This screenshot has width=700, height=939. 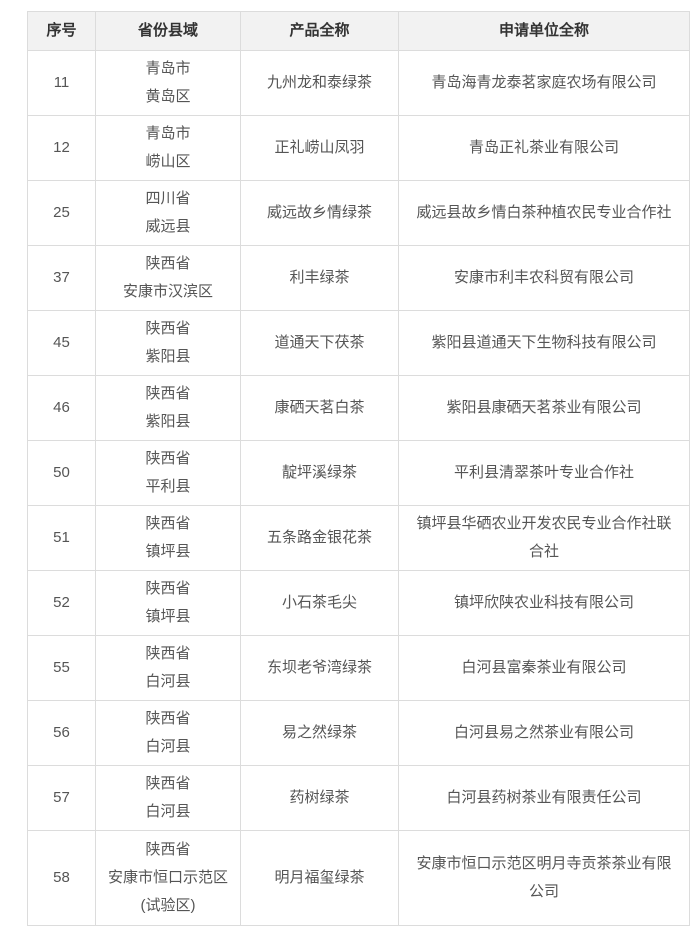 I want to click on company-cell: 紫阳县康硒天茗茶业有限公司, so click(x=544, y=408).